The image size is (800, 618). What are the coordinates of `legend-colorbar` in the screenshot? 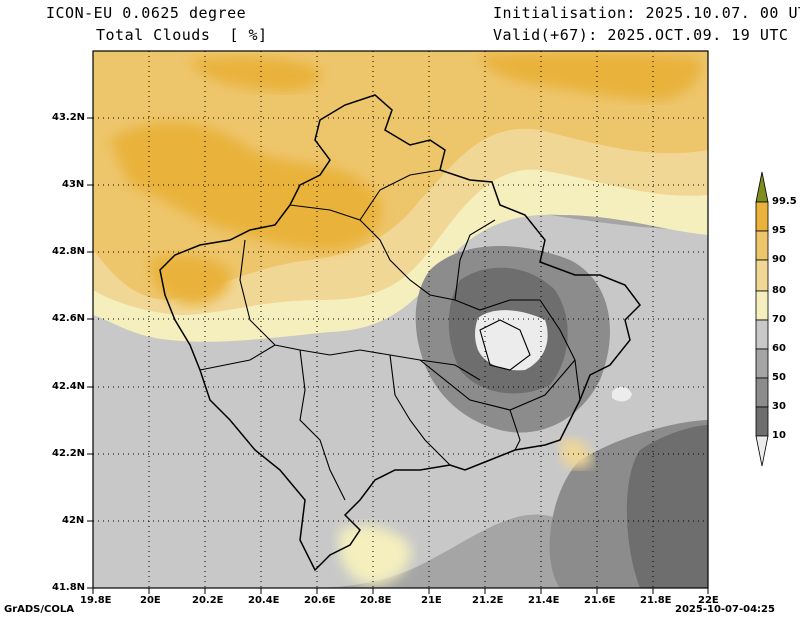 It's located at (762, 319).